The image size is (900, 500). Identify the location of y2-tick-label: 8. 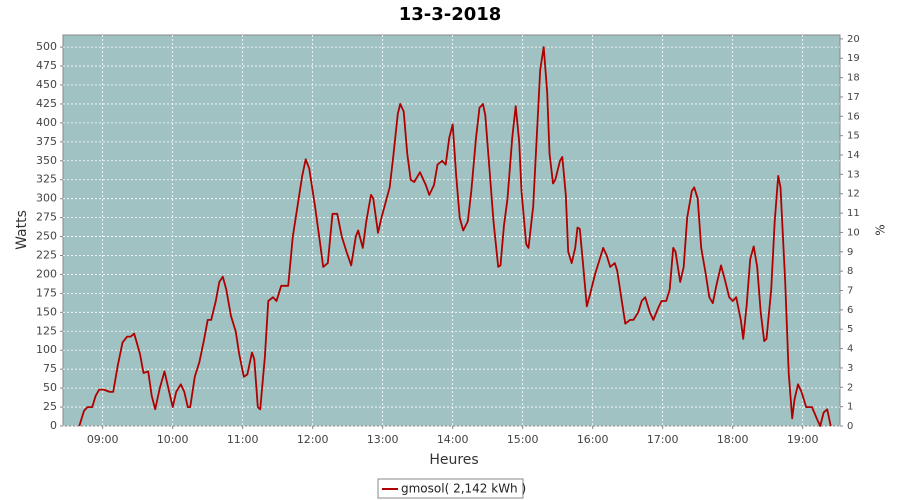
(850, 271).